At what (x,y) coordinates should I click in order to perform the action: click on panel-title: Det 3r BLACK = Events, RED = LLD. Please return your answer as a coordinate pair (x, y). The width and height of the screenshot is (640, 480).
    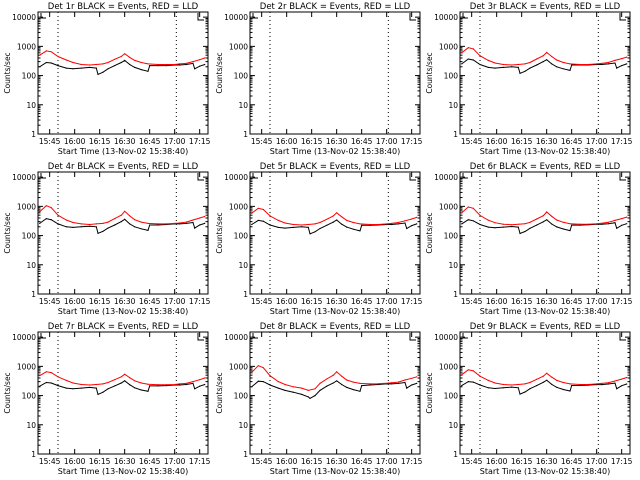
    Looking at the image, I should click on (545, 7).